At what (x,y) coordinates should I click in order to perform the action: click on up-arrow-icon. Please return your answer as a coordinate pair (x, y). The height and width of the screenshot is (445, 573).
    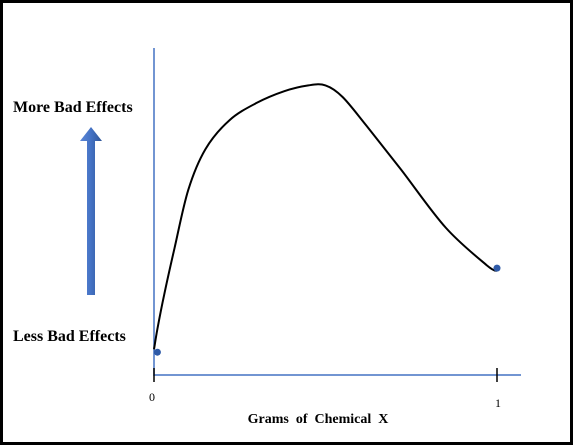
    Looking at the image, I should click on (91, 211).